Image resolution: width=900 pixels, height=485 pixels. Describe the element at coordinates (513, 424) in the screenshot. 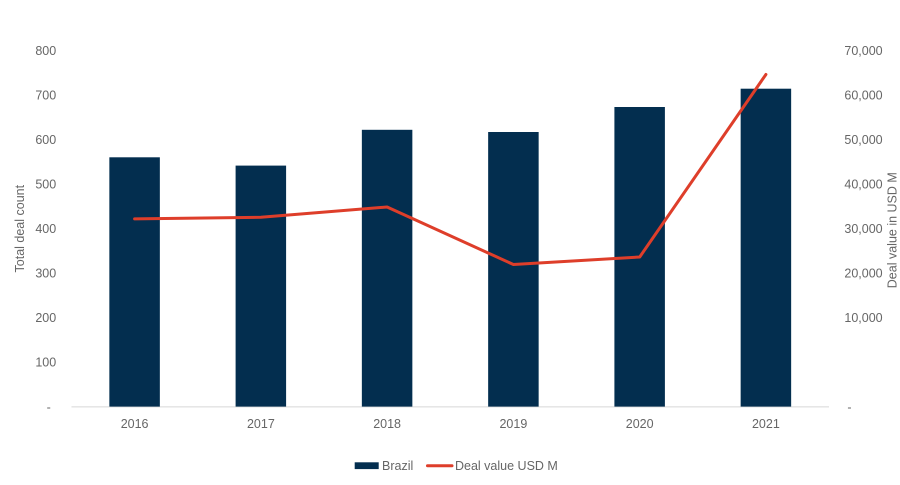

I see `svg-text: 2019` at that location.